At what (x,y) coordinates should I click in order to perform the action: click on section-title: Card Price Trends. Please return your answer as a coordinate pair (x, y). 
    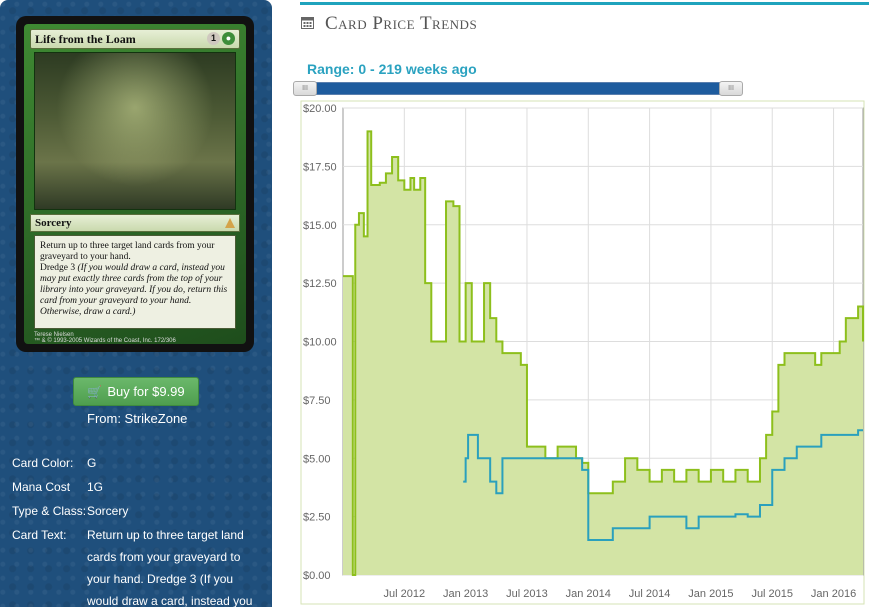
    Looking at the image, I should click on (401, 23).